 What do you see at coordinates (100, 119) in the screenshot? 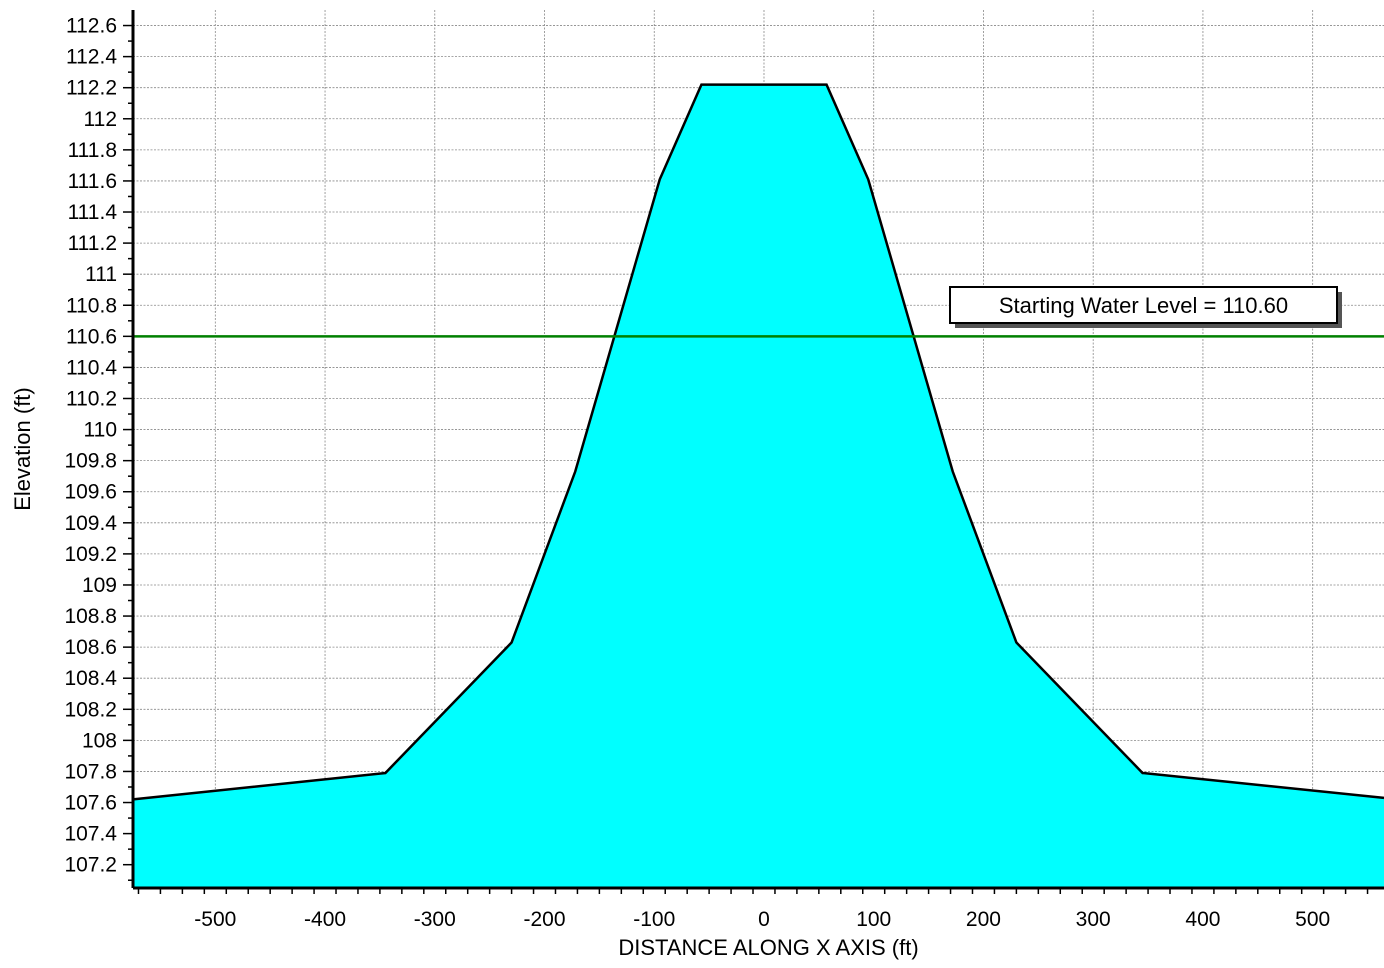
I see `y-tick-label: 112` at bounding box center [100, 119].